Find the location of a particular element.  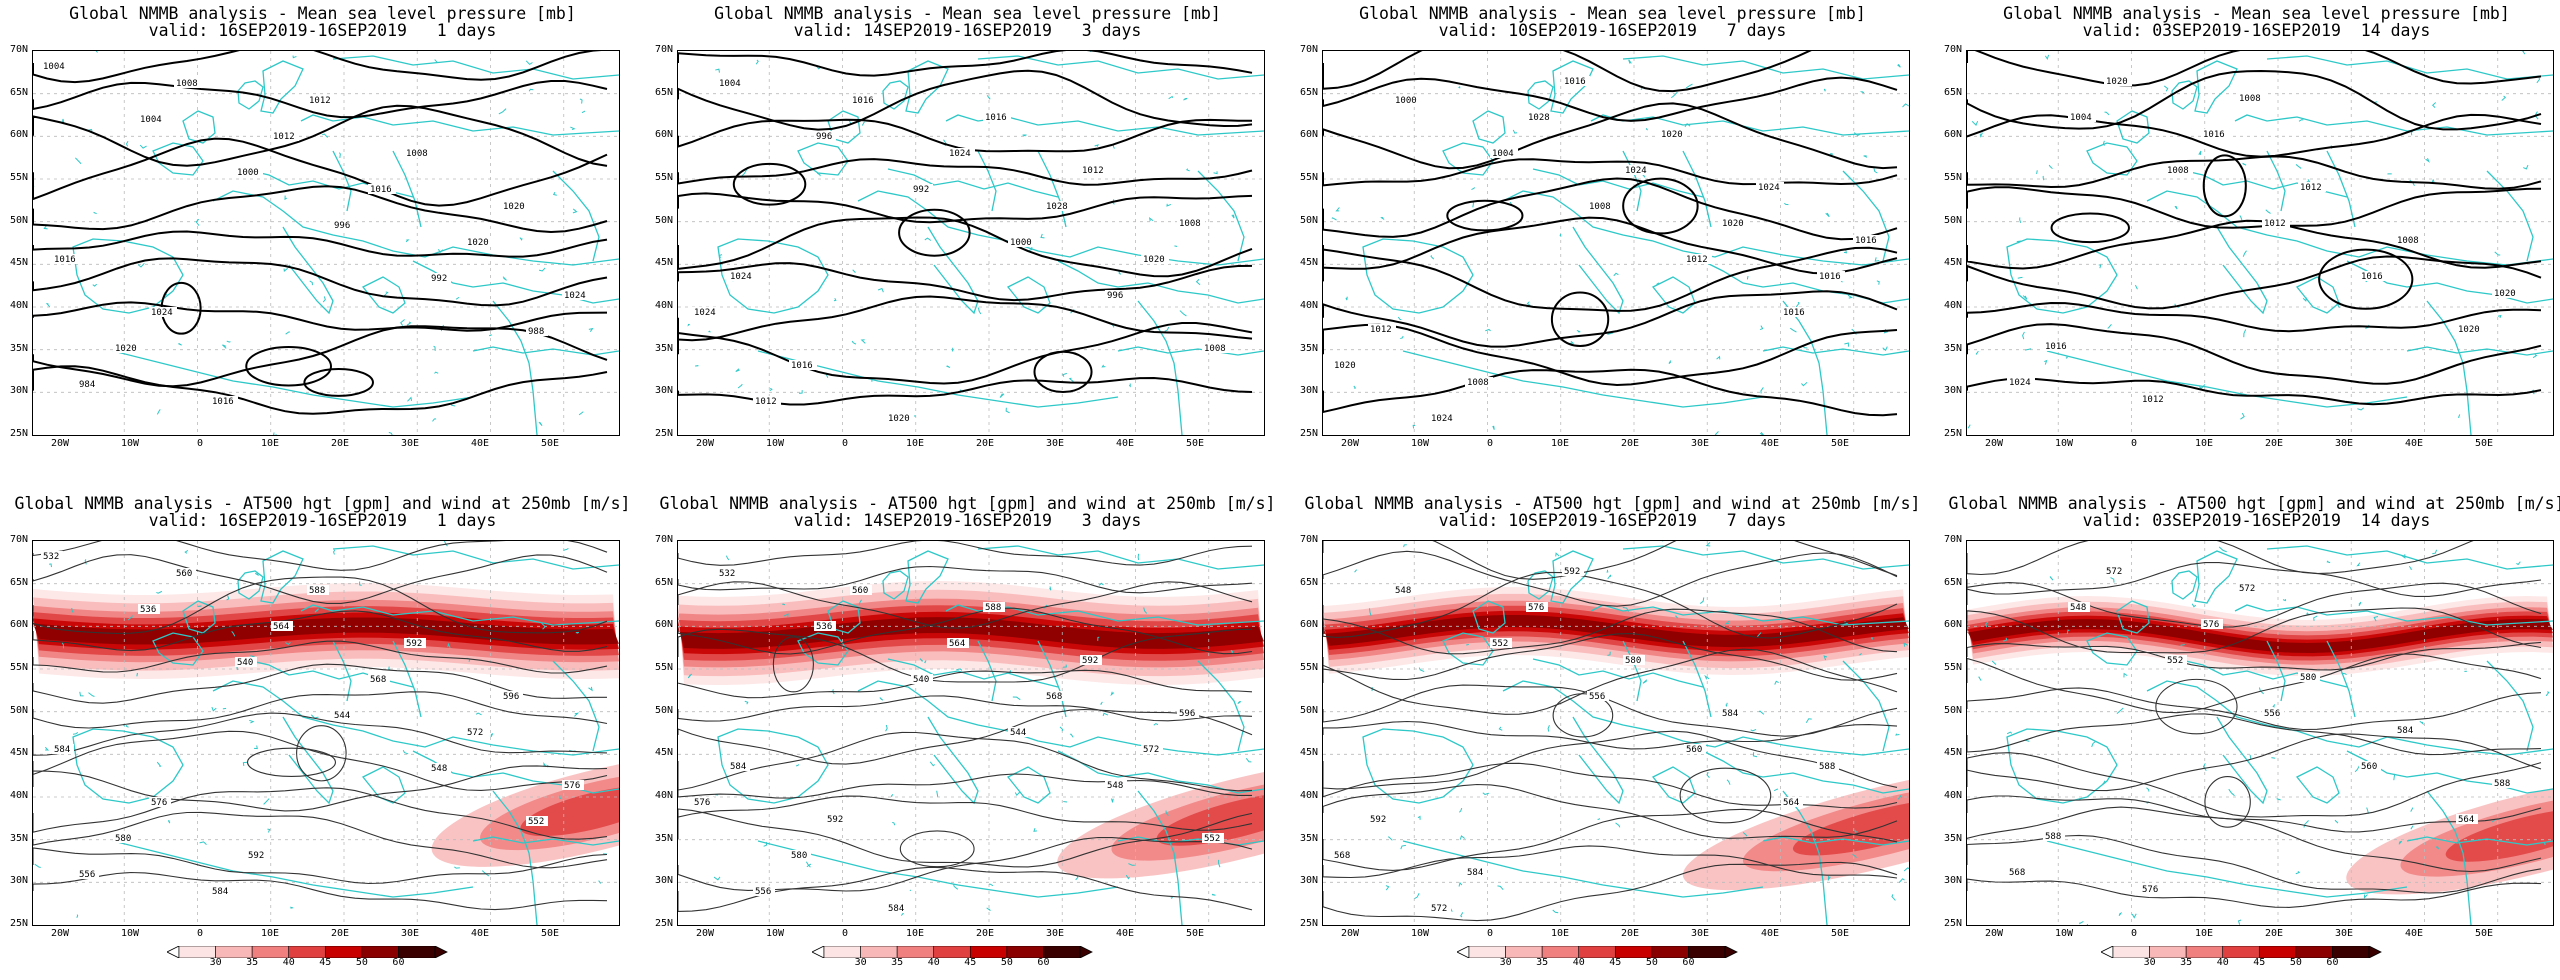

panel-valid-date: valid: 03SEP2019-16SEP2019 14 days is located at coordinates (2247, 30).